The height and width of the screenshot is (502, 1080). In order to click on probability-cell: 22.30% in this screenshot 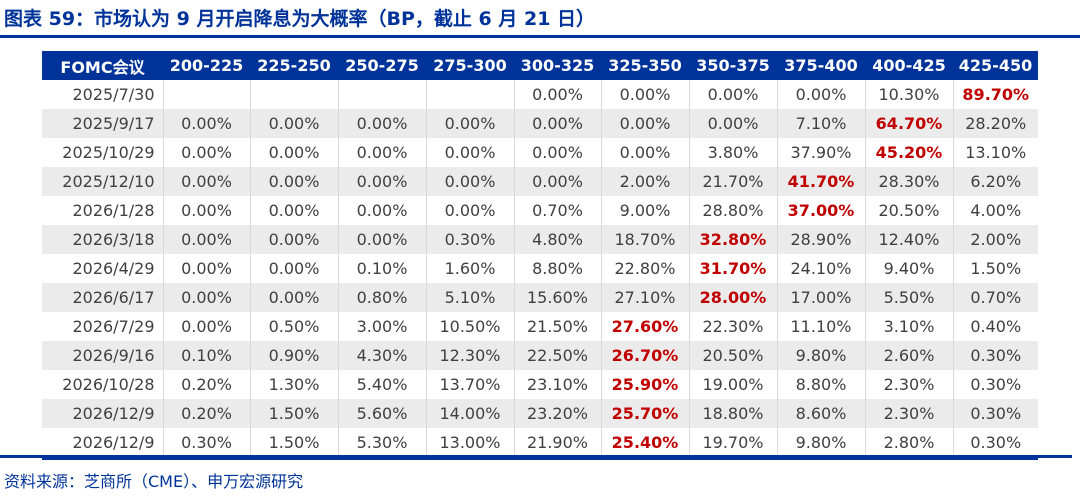, I will do `click(733, 326)`.